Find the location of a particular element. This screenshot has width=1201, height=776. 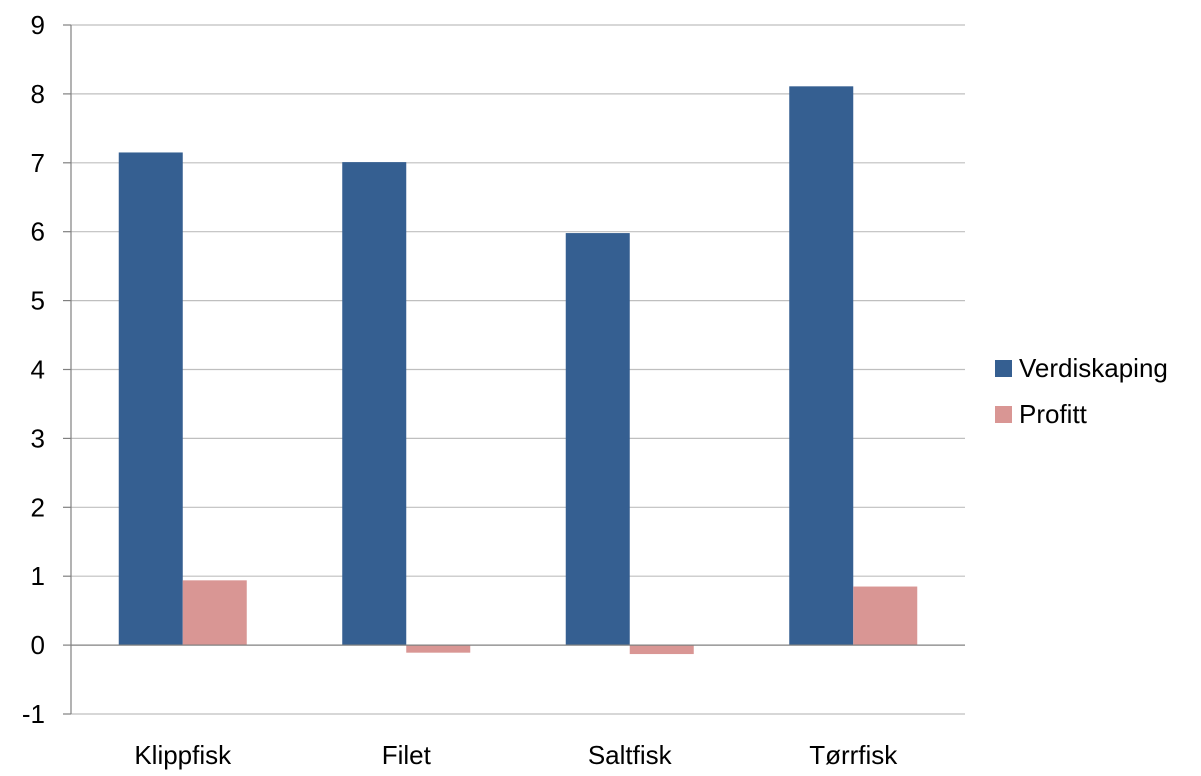

bar-profitt-klippfisk is located at coordinates (214, 613).